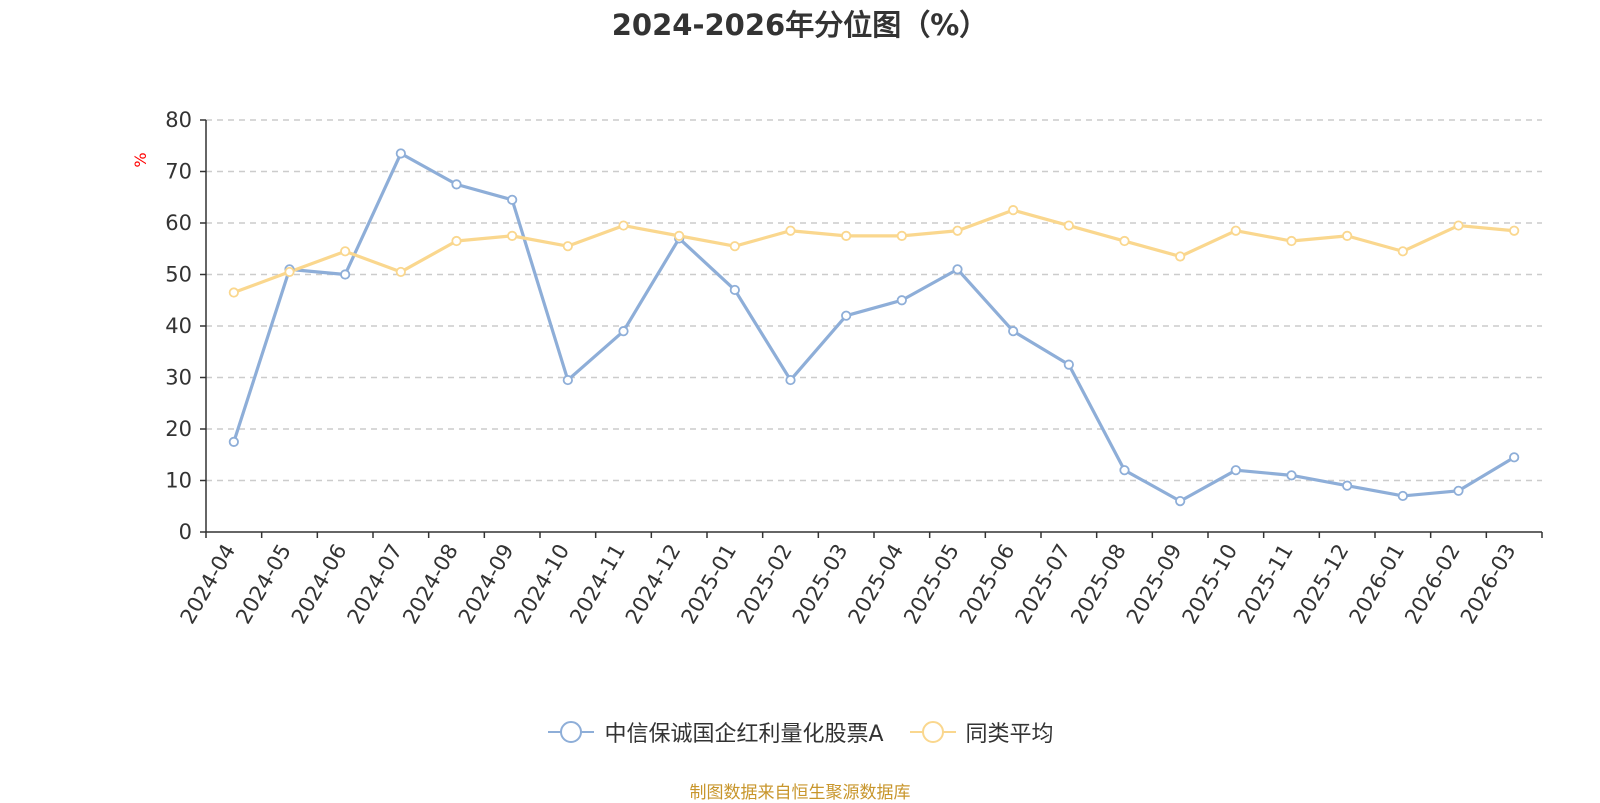 Image resolution: width=1600 pixels, height=803 pixels. I want to click on y-tick-label: 60, so click(178, 223).